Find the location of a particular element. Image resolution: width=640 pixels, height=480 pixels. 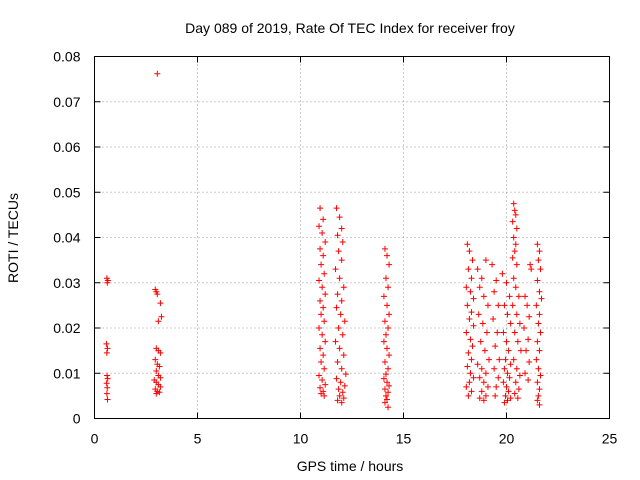

y-tick-label: 0.08 is located at coordinates (66, 57).